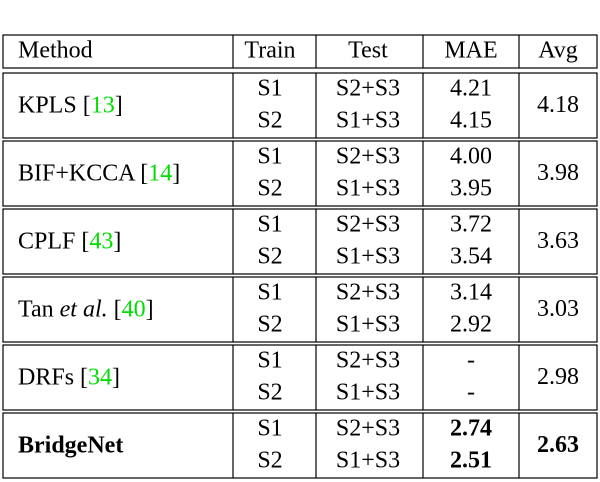  I want to click on mae-cell: 4.21, so click(471, 89).